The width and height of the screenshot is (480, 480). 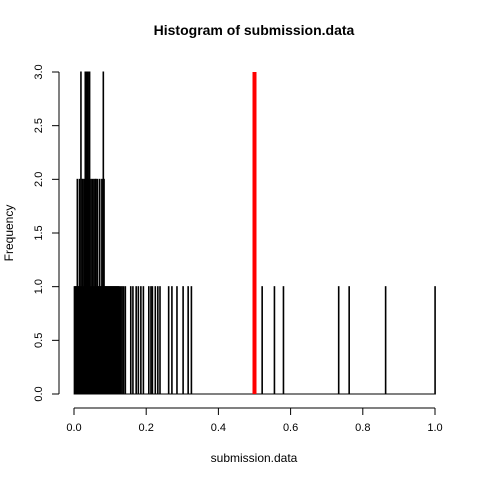 What do you see at coordinates (73, 428) in the screenshot?
I see `x-tick-label: 0.0` at bounding box center [73, 428].